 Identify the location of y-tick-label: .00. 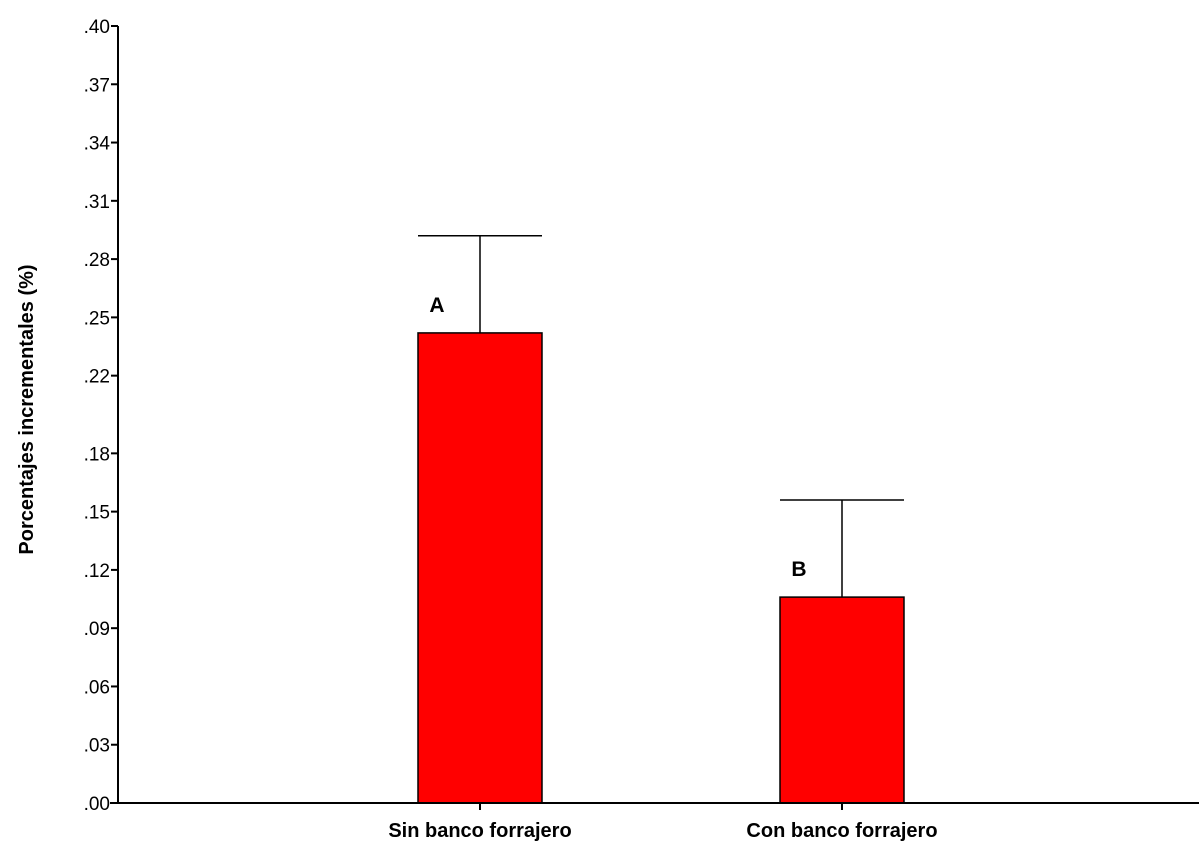
(97, 804).